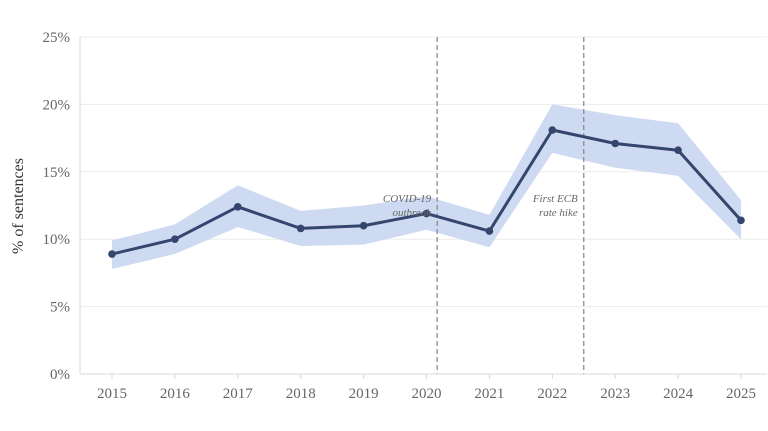 The image size is (768, 431). What do you see at coordinates (407, 199) in the screenshot?
I see `annotation-text: COVID-19` at bounding box center [407, 199].